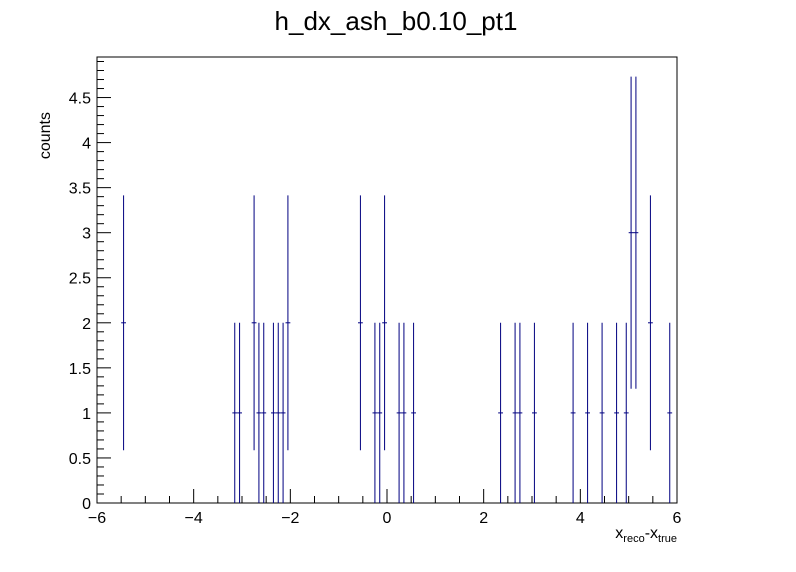  Describe the element at coordinates (97, 518) in the screenshot. I see `x-tick-label: −6` at that location.